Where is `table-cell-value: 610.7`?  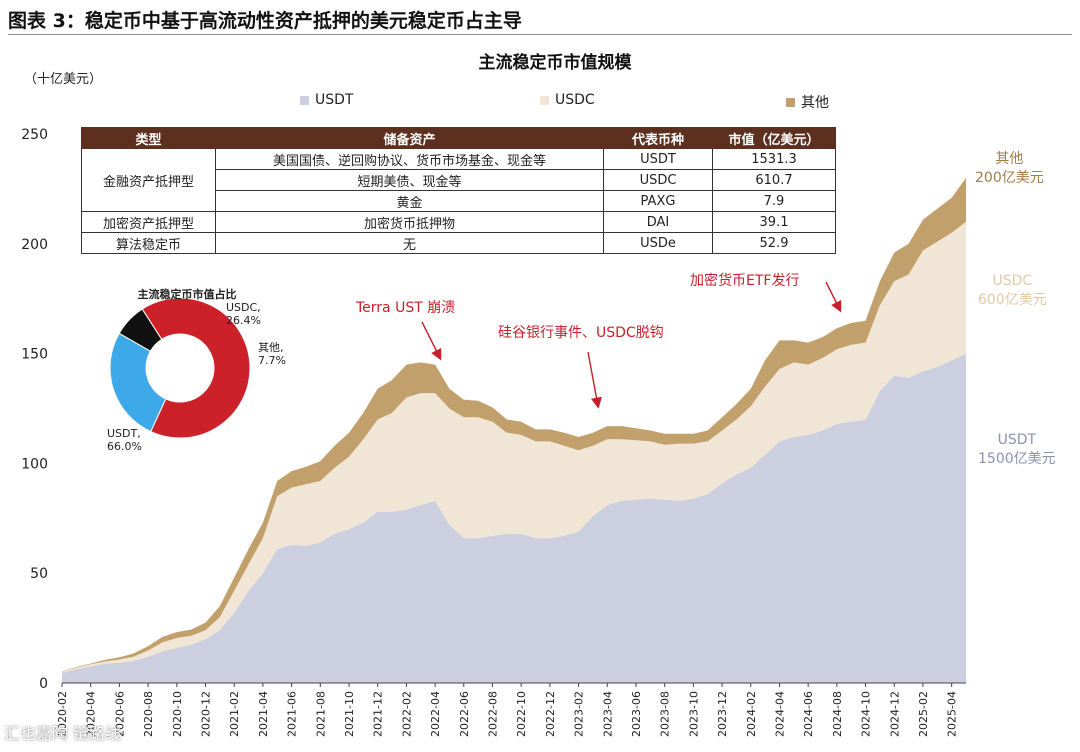 table-cell-value: 610.7 is located at coordinates (774, 180).